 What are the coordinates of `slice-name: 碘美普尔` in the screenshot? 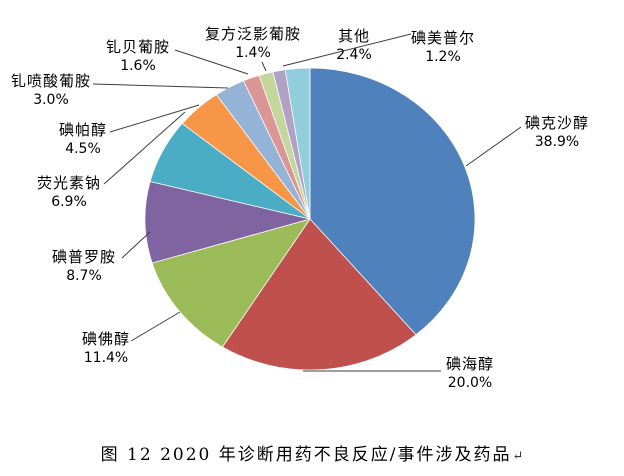 It's located at (442, 38).